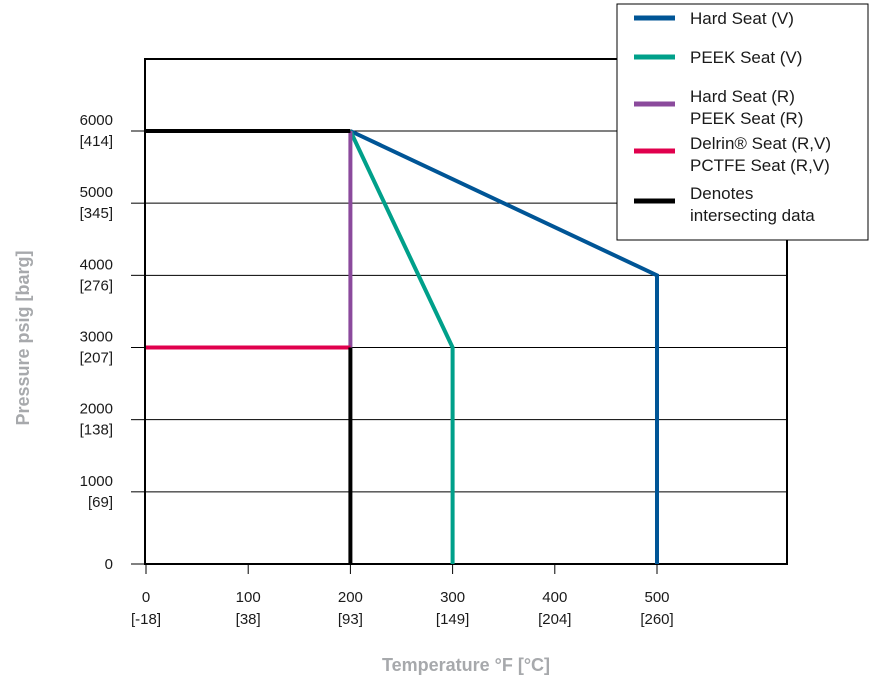  What do you see at coordinates (96, 120) in the screenshot?
I see `y-tick-label: 6000` at bounding box center [96, 120].